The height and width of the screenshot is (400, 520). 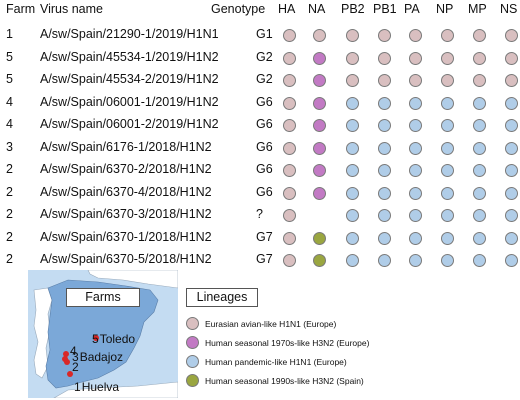 What do you see at coordinates (126, 169) in the screenshot?
I see `virus-name: A/sw/Spain/6370-2/2018/H1N2` at bounding box center [126, 169].